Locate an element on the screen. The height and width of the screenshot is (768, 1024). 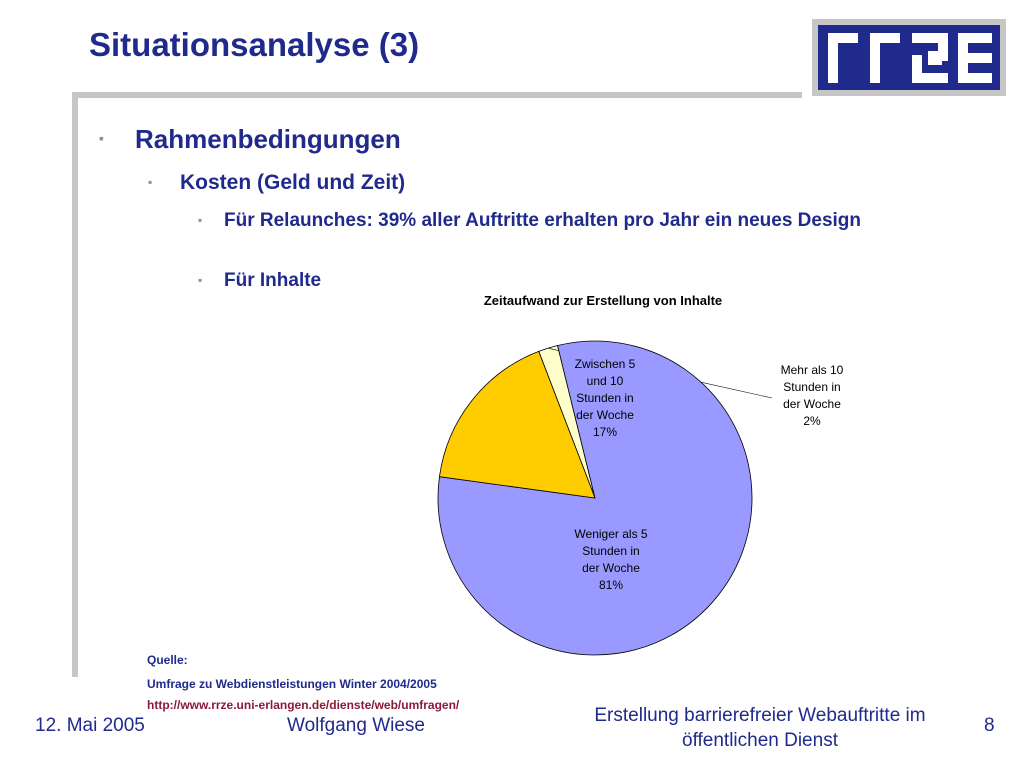
footer-page-number: 8 is located at coordinates (989, 725).